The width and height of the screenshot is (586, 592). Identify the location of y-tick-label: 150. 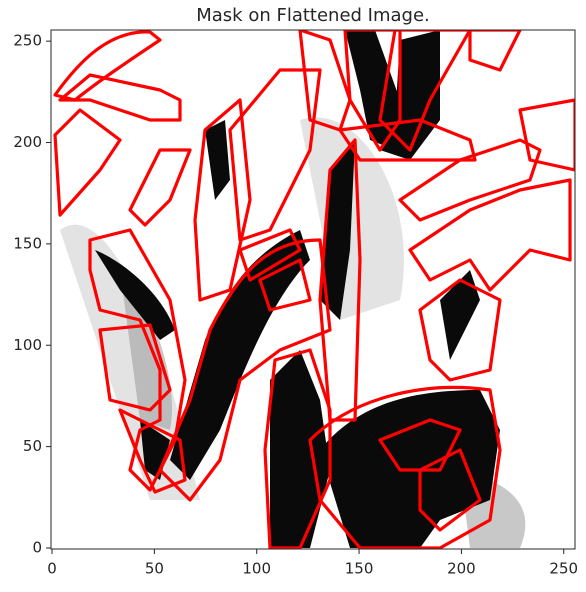
(27, 243).